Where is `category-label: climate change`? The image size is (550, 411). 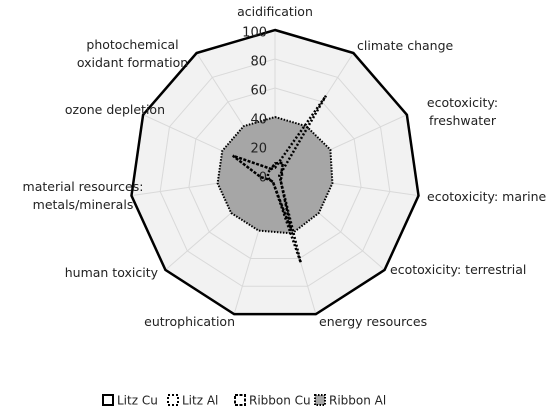 category-label: climate change is located at coordinates (405, 45).